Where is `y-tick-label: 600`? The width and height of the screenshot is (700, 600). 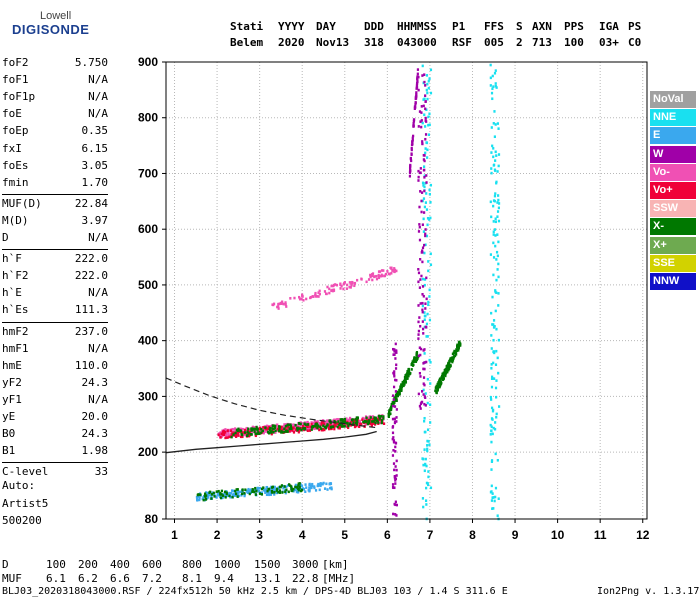
y-tick-label: 600 is located at coordinates (148, 229).